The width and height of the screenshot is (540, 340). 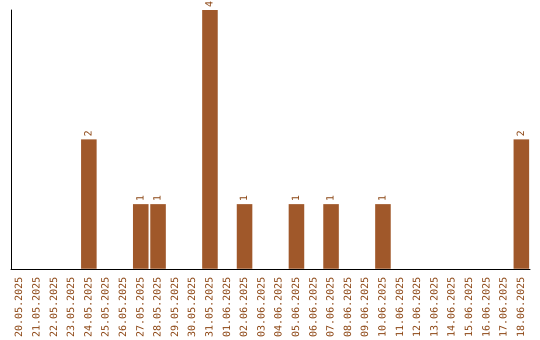 I want to click on x-tick-label: 12.06.2025, so click(x=418, y=307).